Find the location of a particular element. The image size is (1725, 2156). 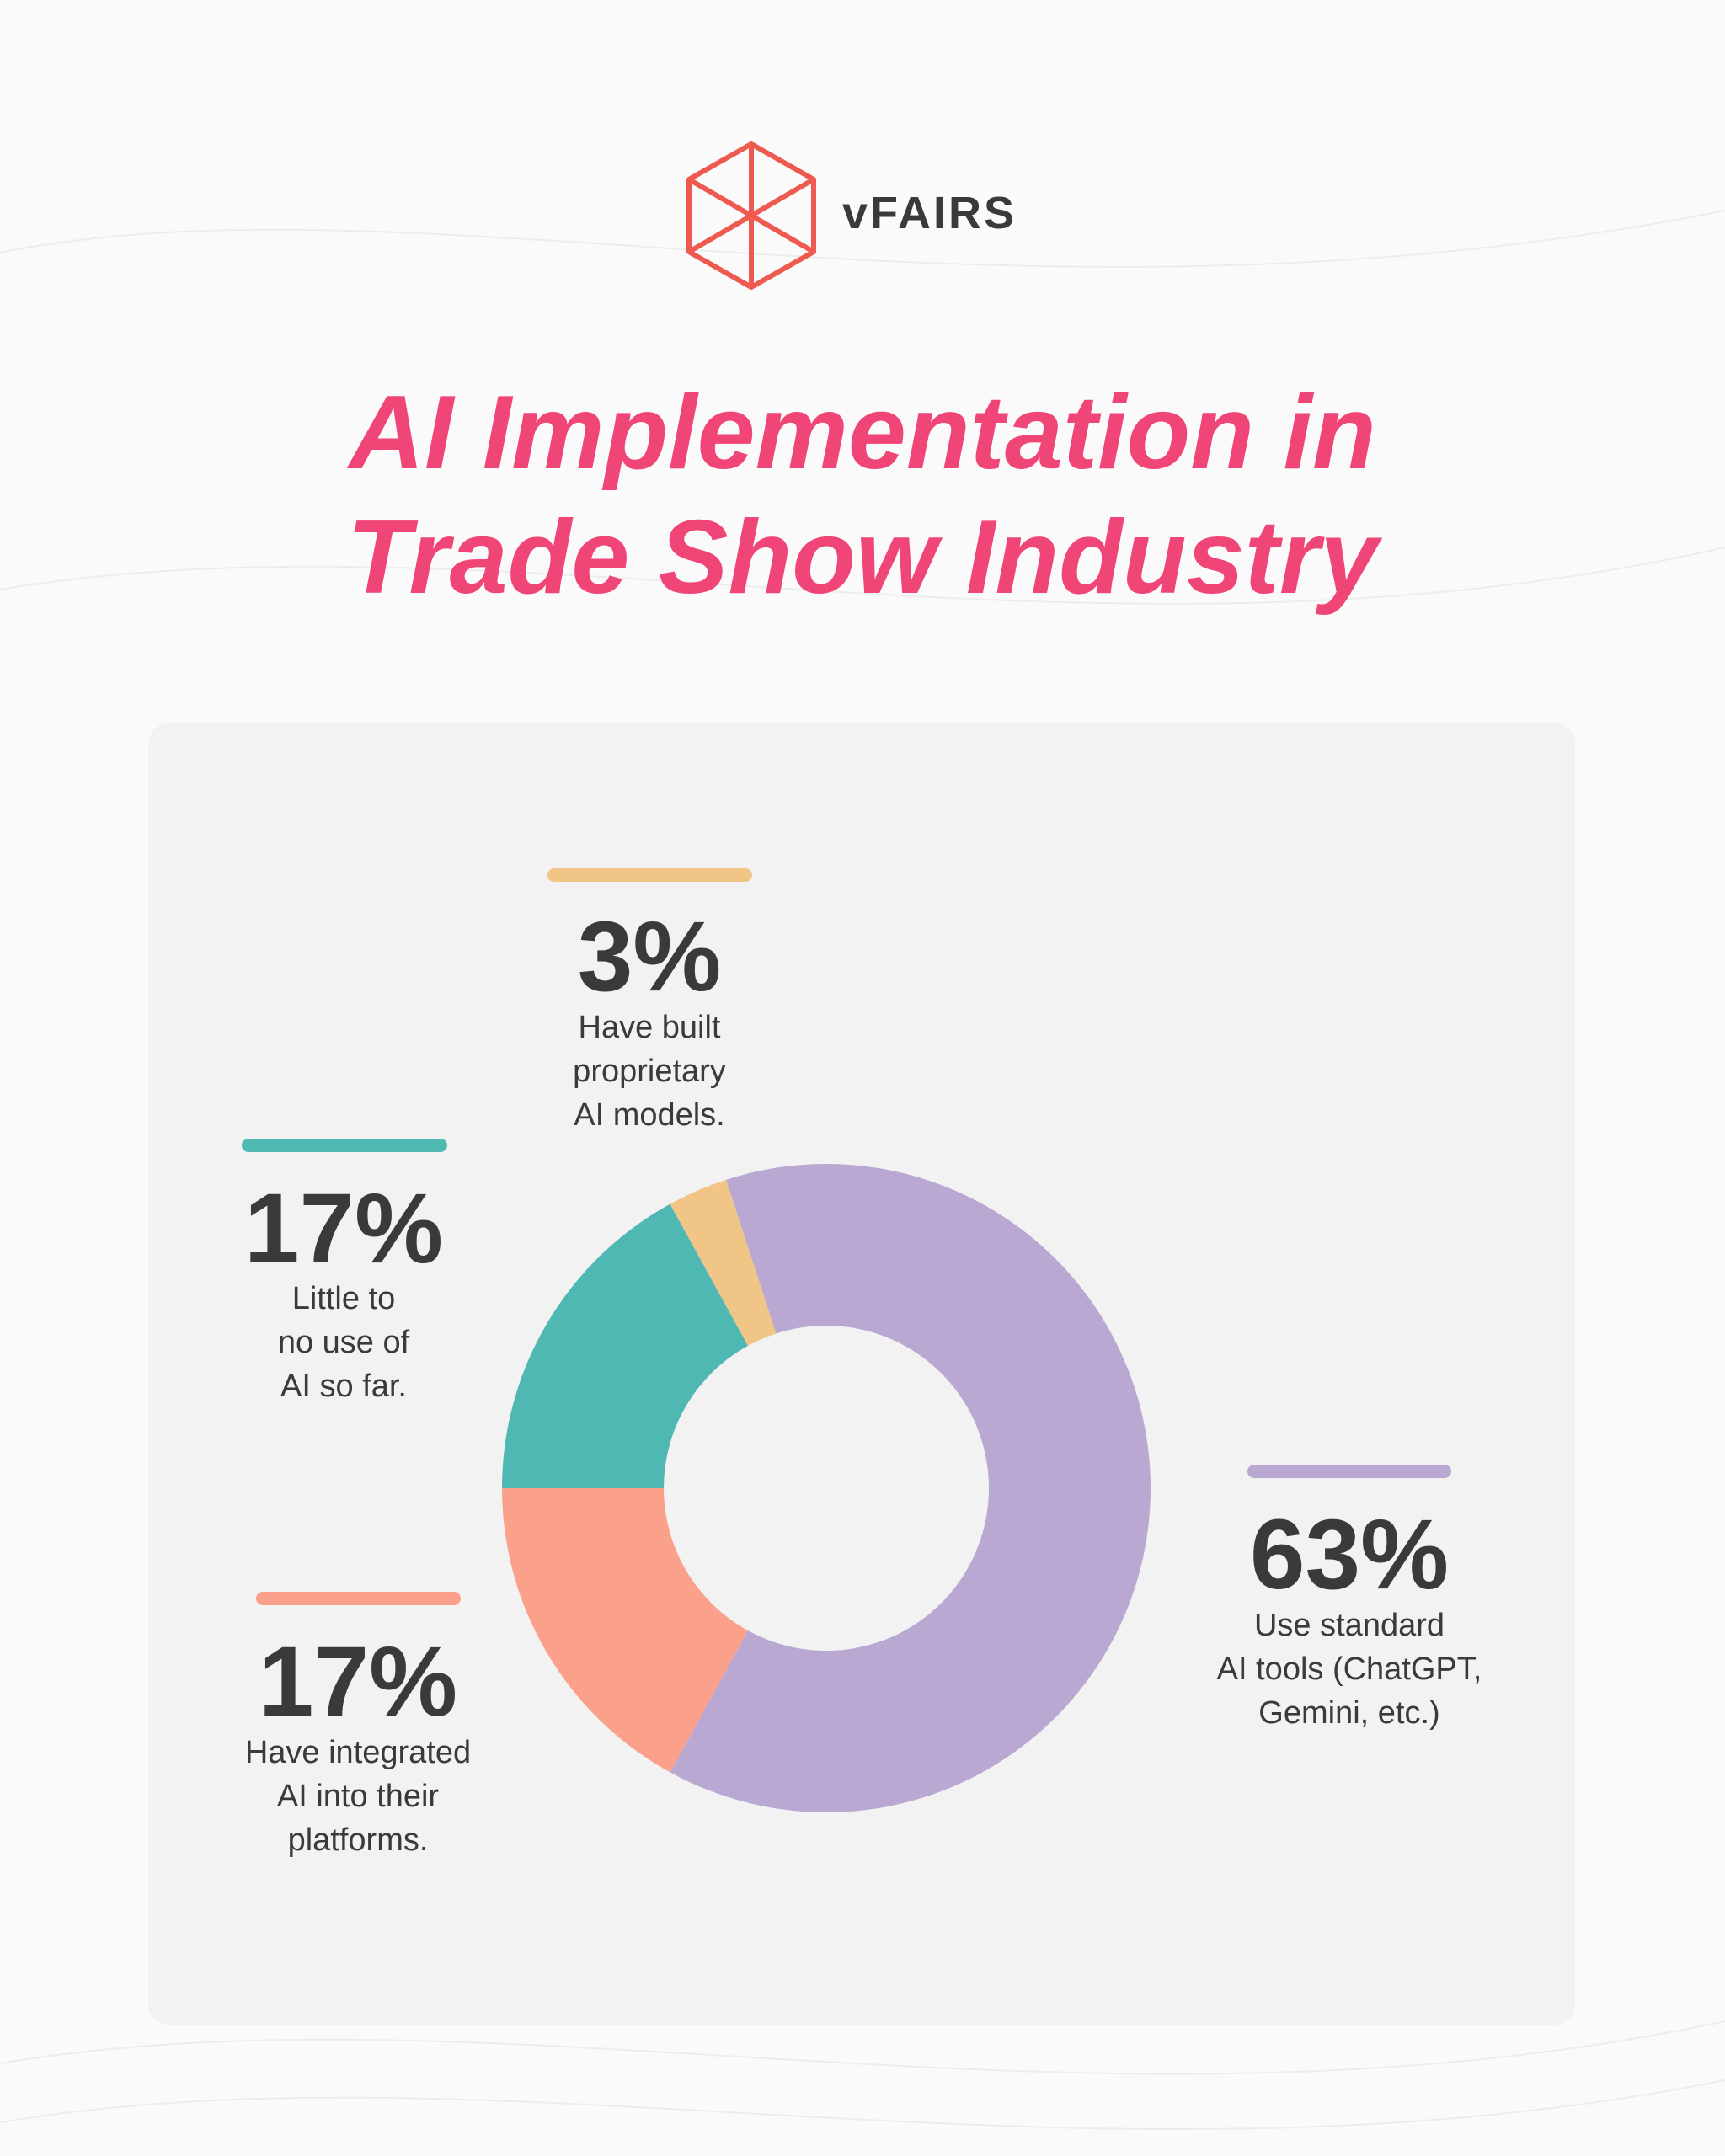

category-label: Have integrated AI into their platforms. is located at coordinates (358, 1796).